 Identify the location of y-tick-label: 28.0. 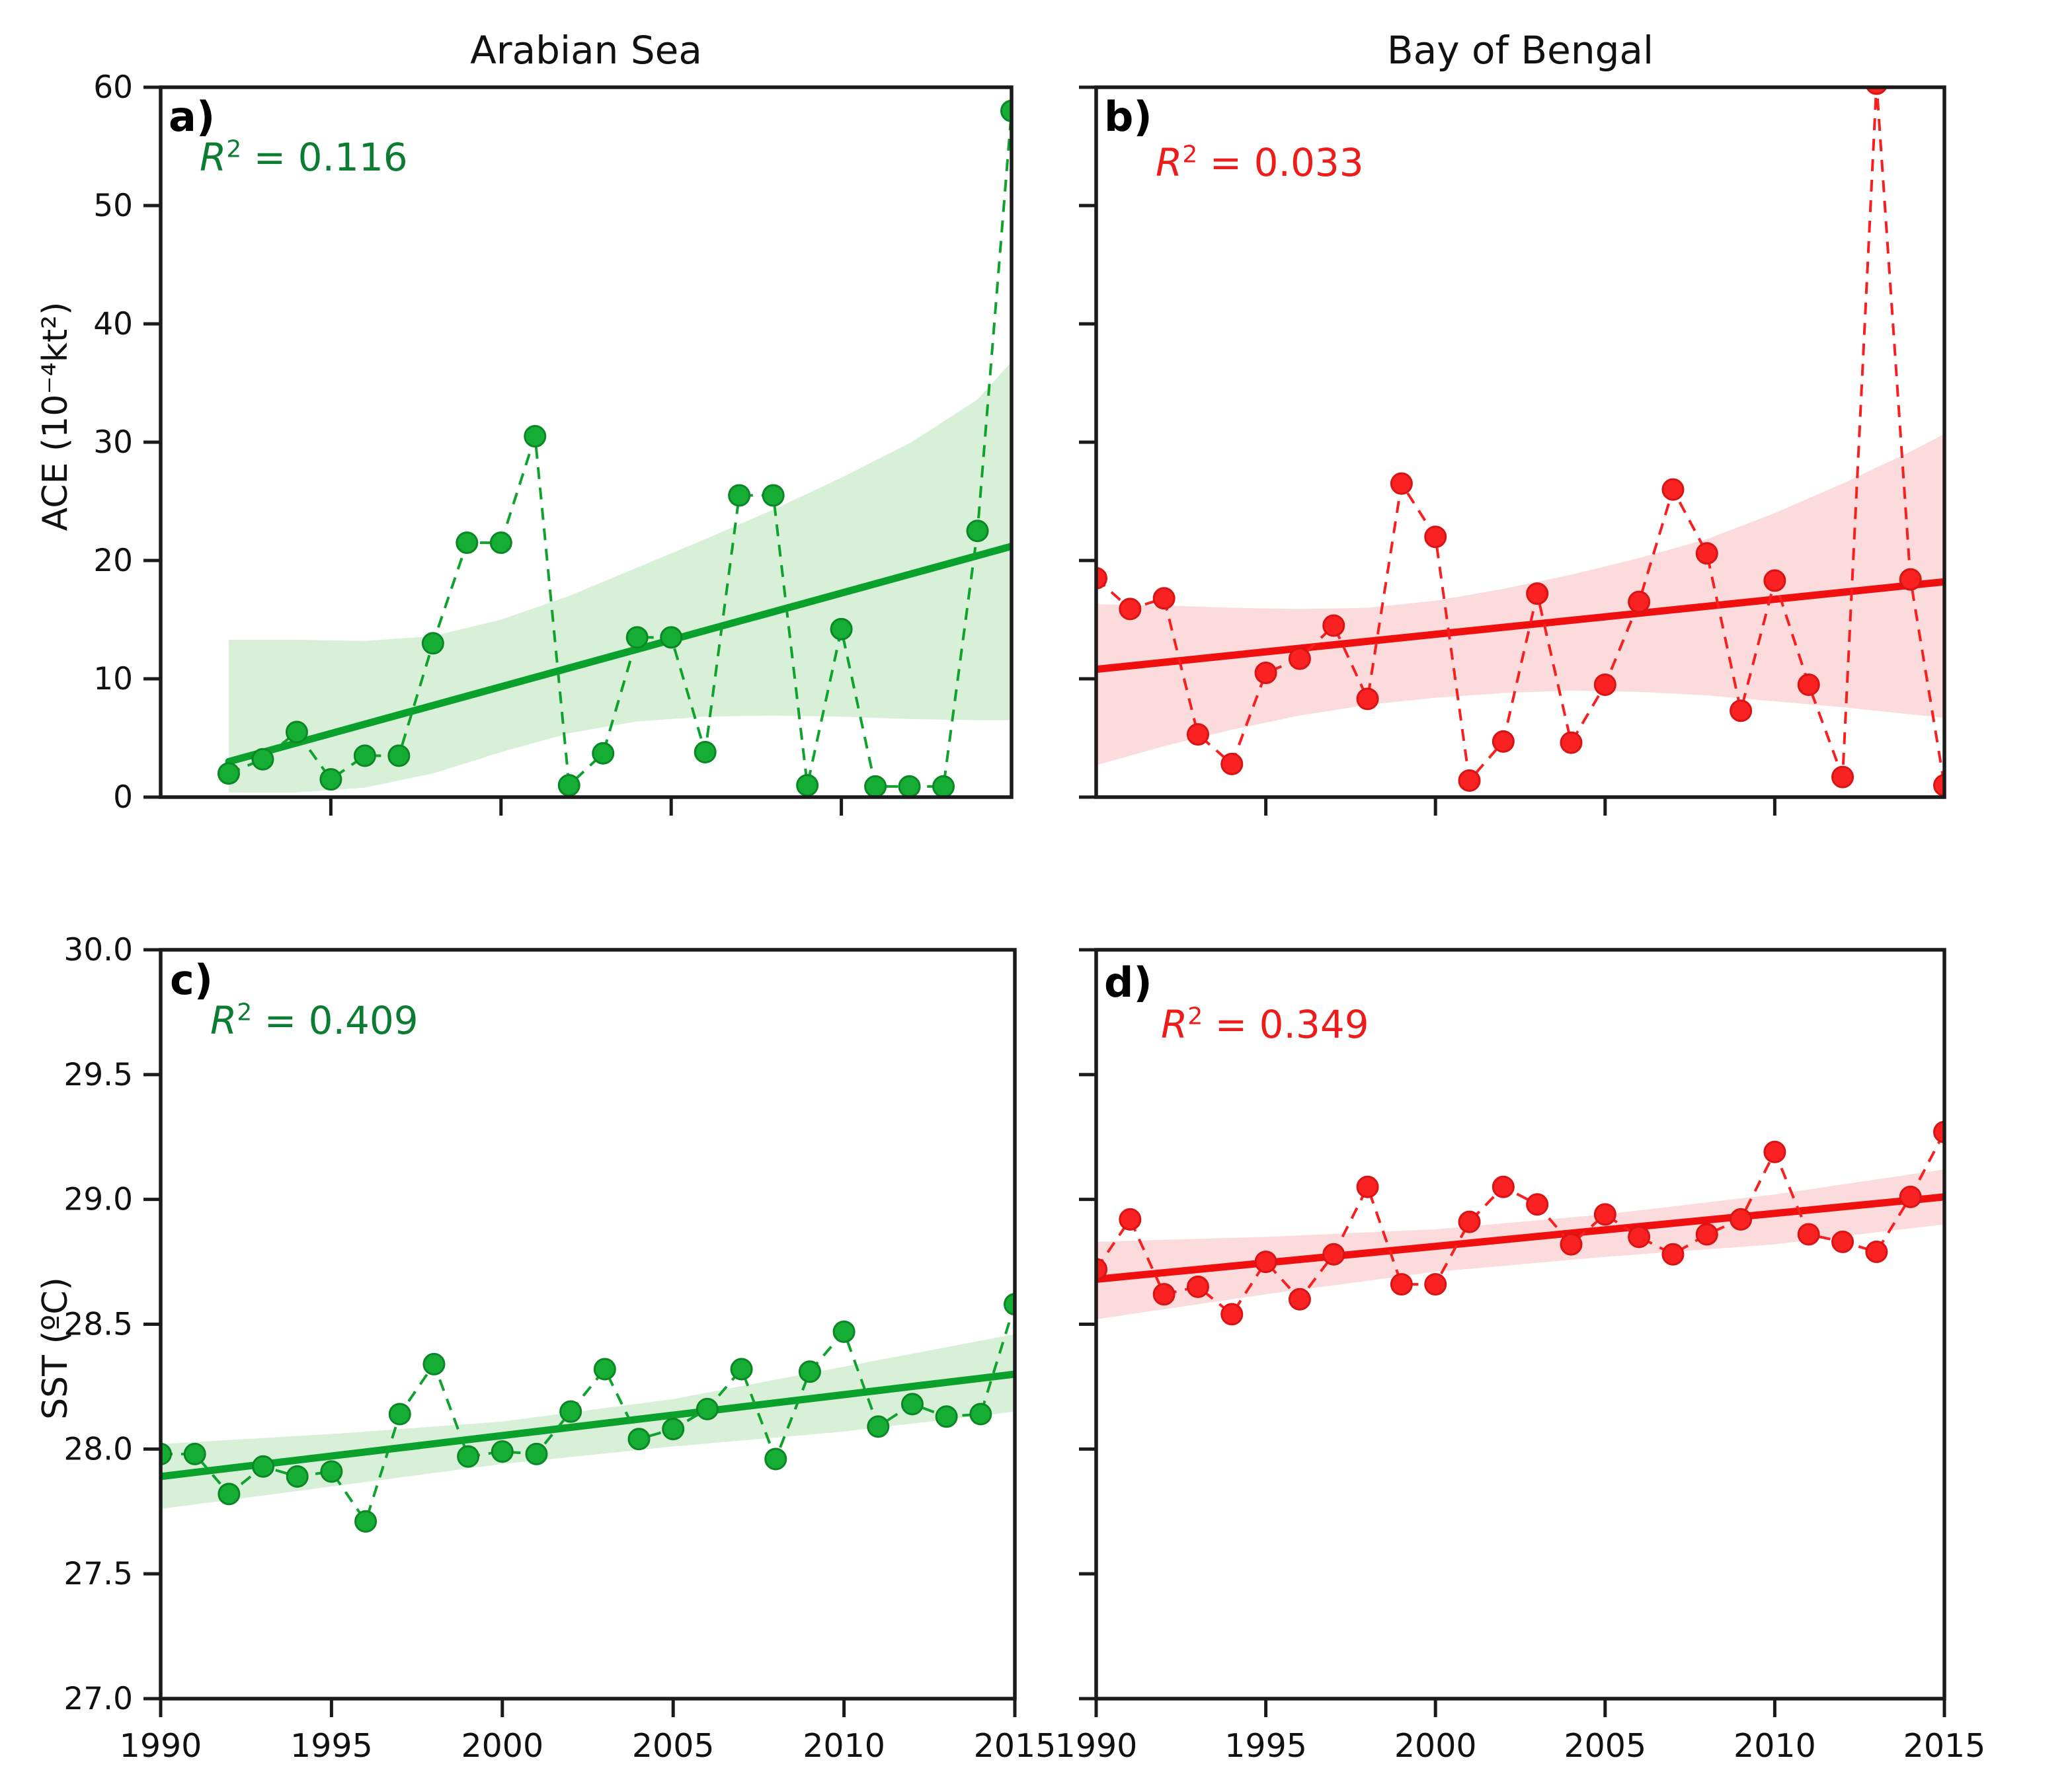
(98, 1449).